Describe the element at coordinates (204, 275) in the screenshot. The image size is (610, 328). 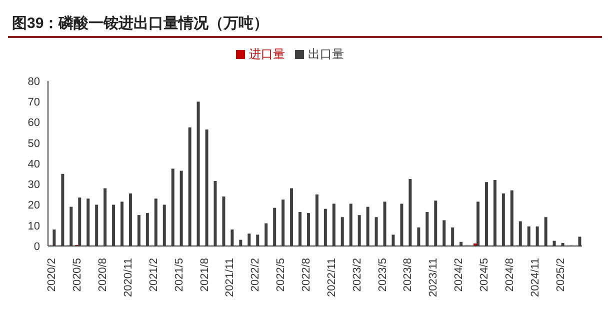
I see `x-tick-label: 2021/8` at that location.